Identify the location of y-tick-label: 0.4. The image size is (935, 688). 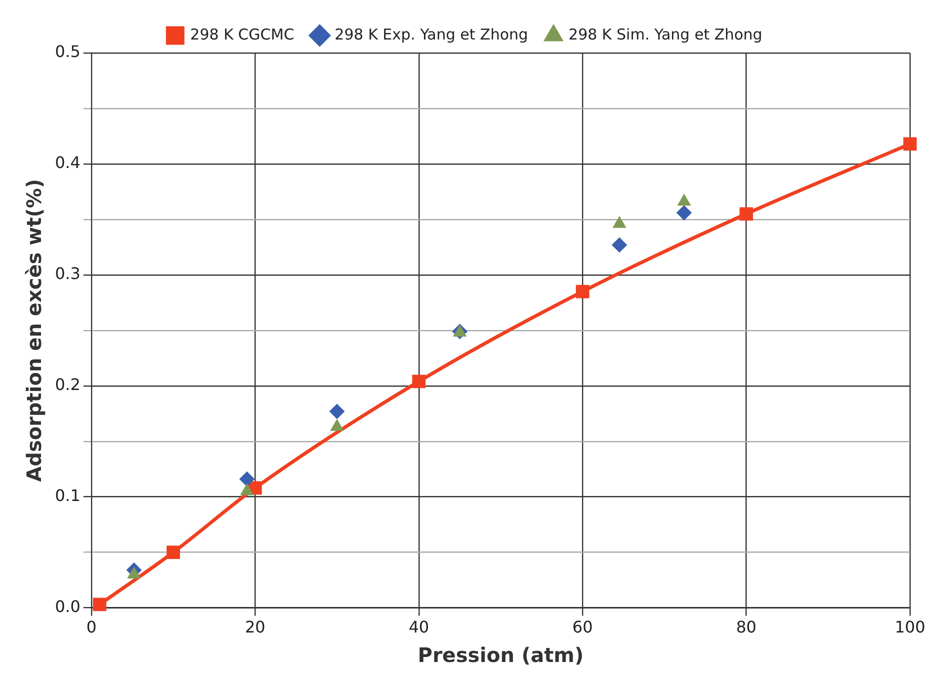
(67, 162).